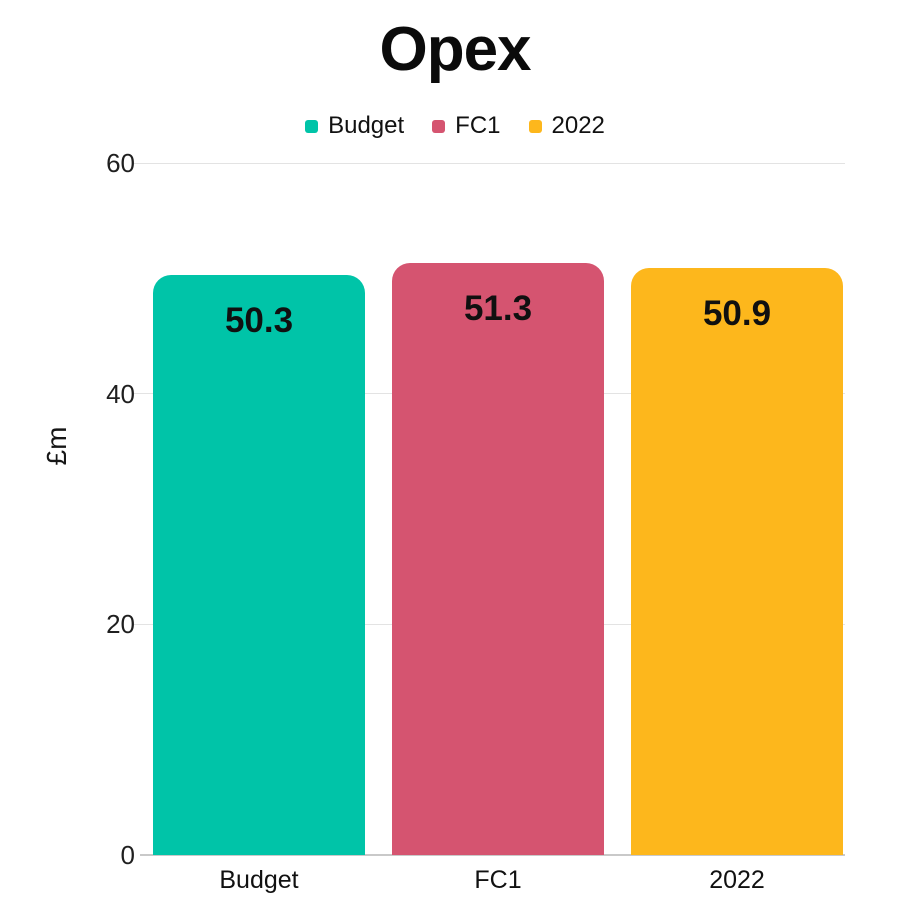  I want to click on legend-label: Budget, so click(366, 125).